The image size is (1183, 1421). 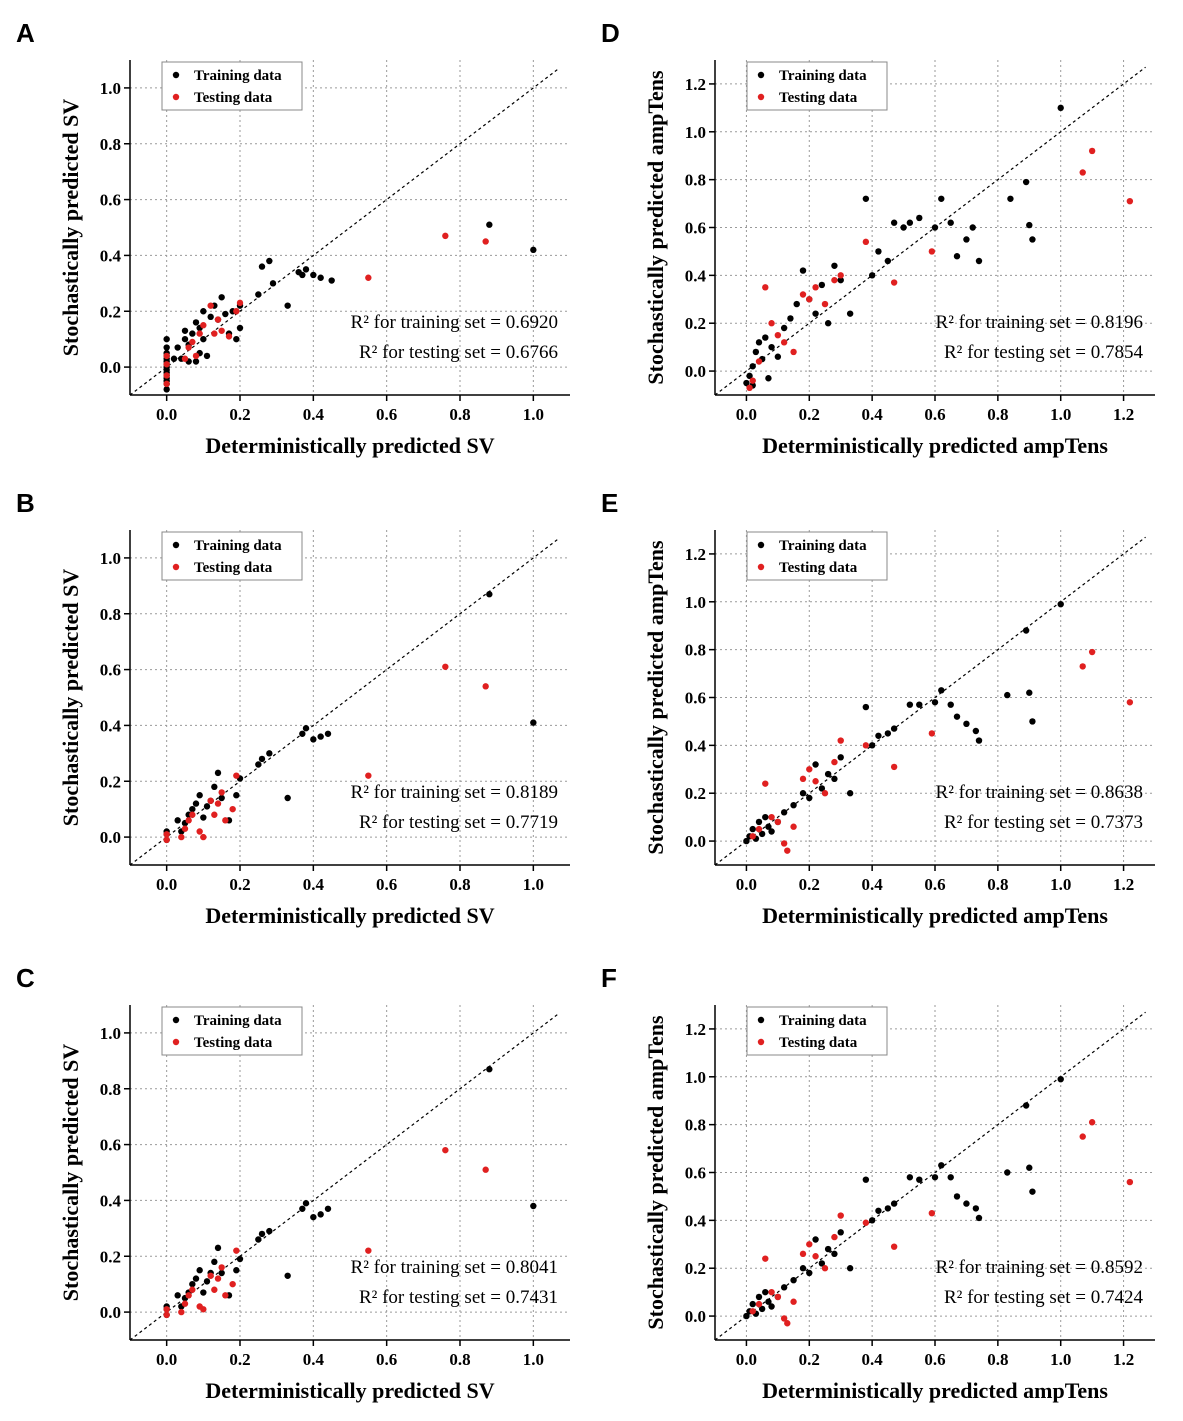 What do you see at coordinates (695, 323) in the screenshot?
I see `y-tick-label: 0.2` at bounding box center [695, 323].